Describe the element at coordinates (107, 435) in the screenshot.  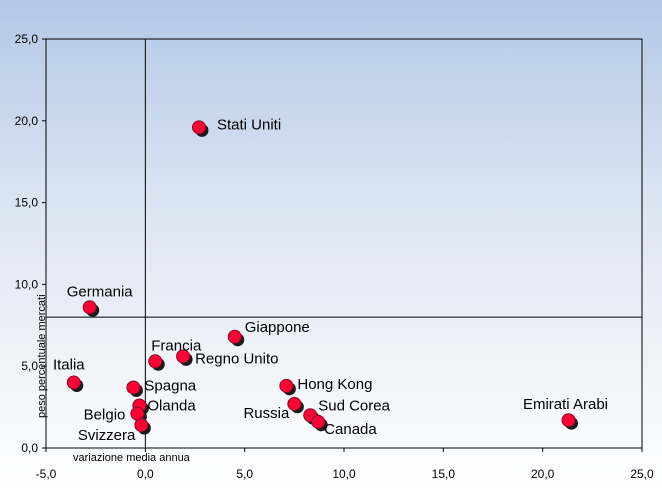
I see `point-label: Svizzera` at that location.